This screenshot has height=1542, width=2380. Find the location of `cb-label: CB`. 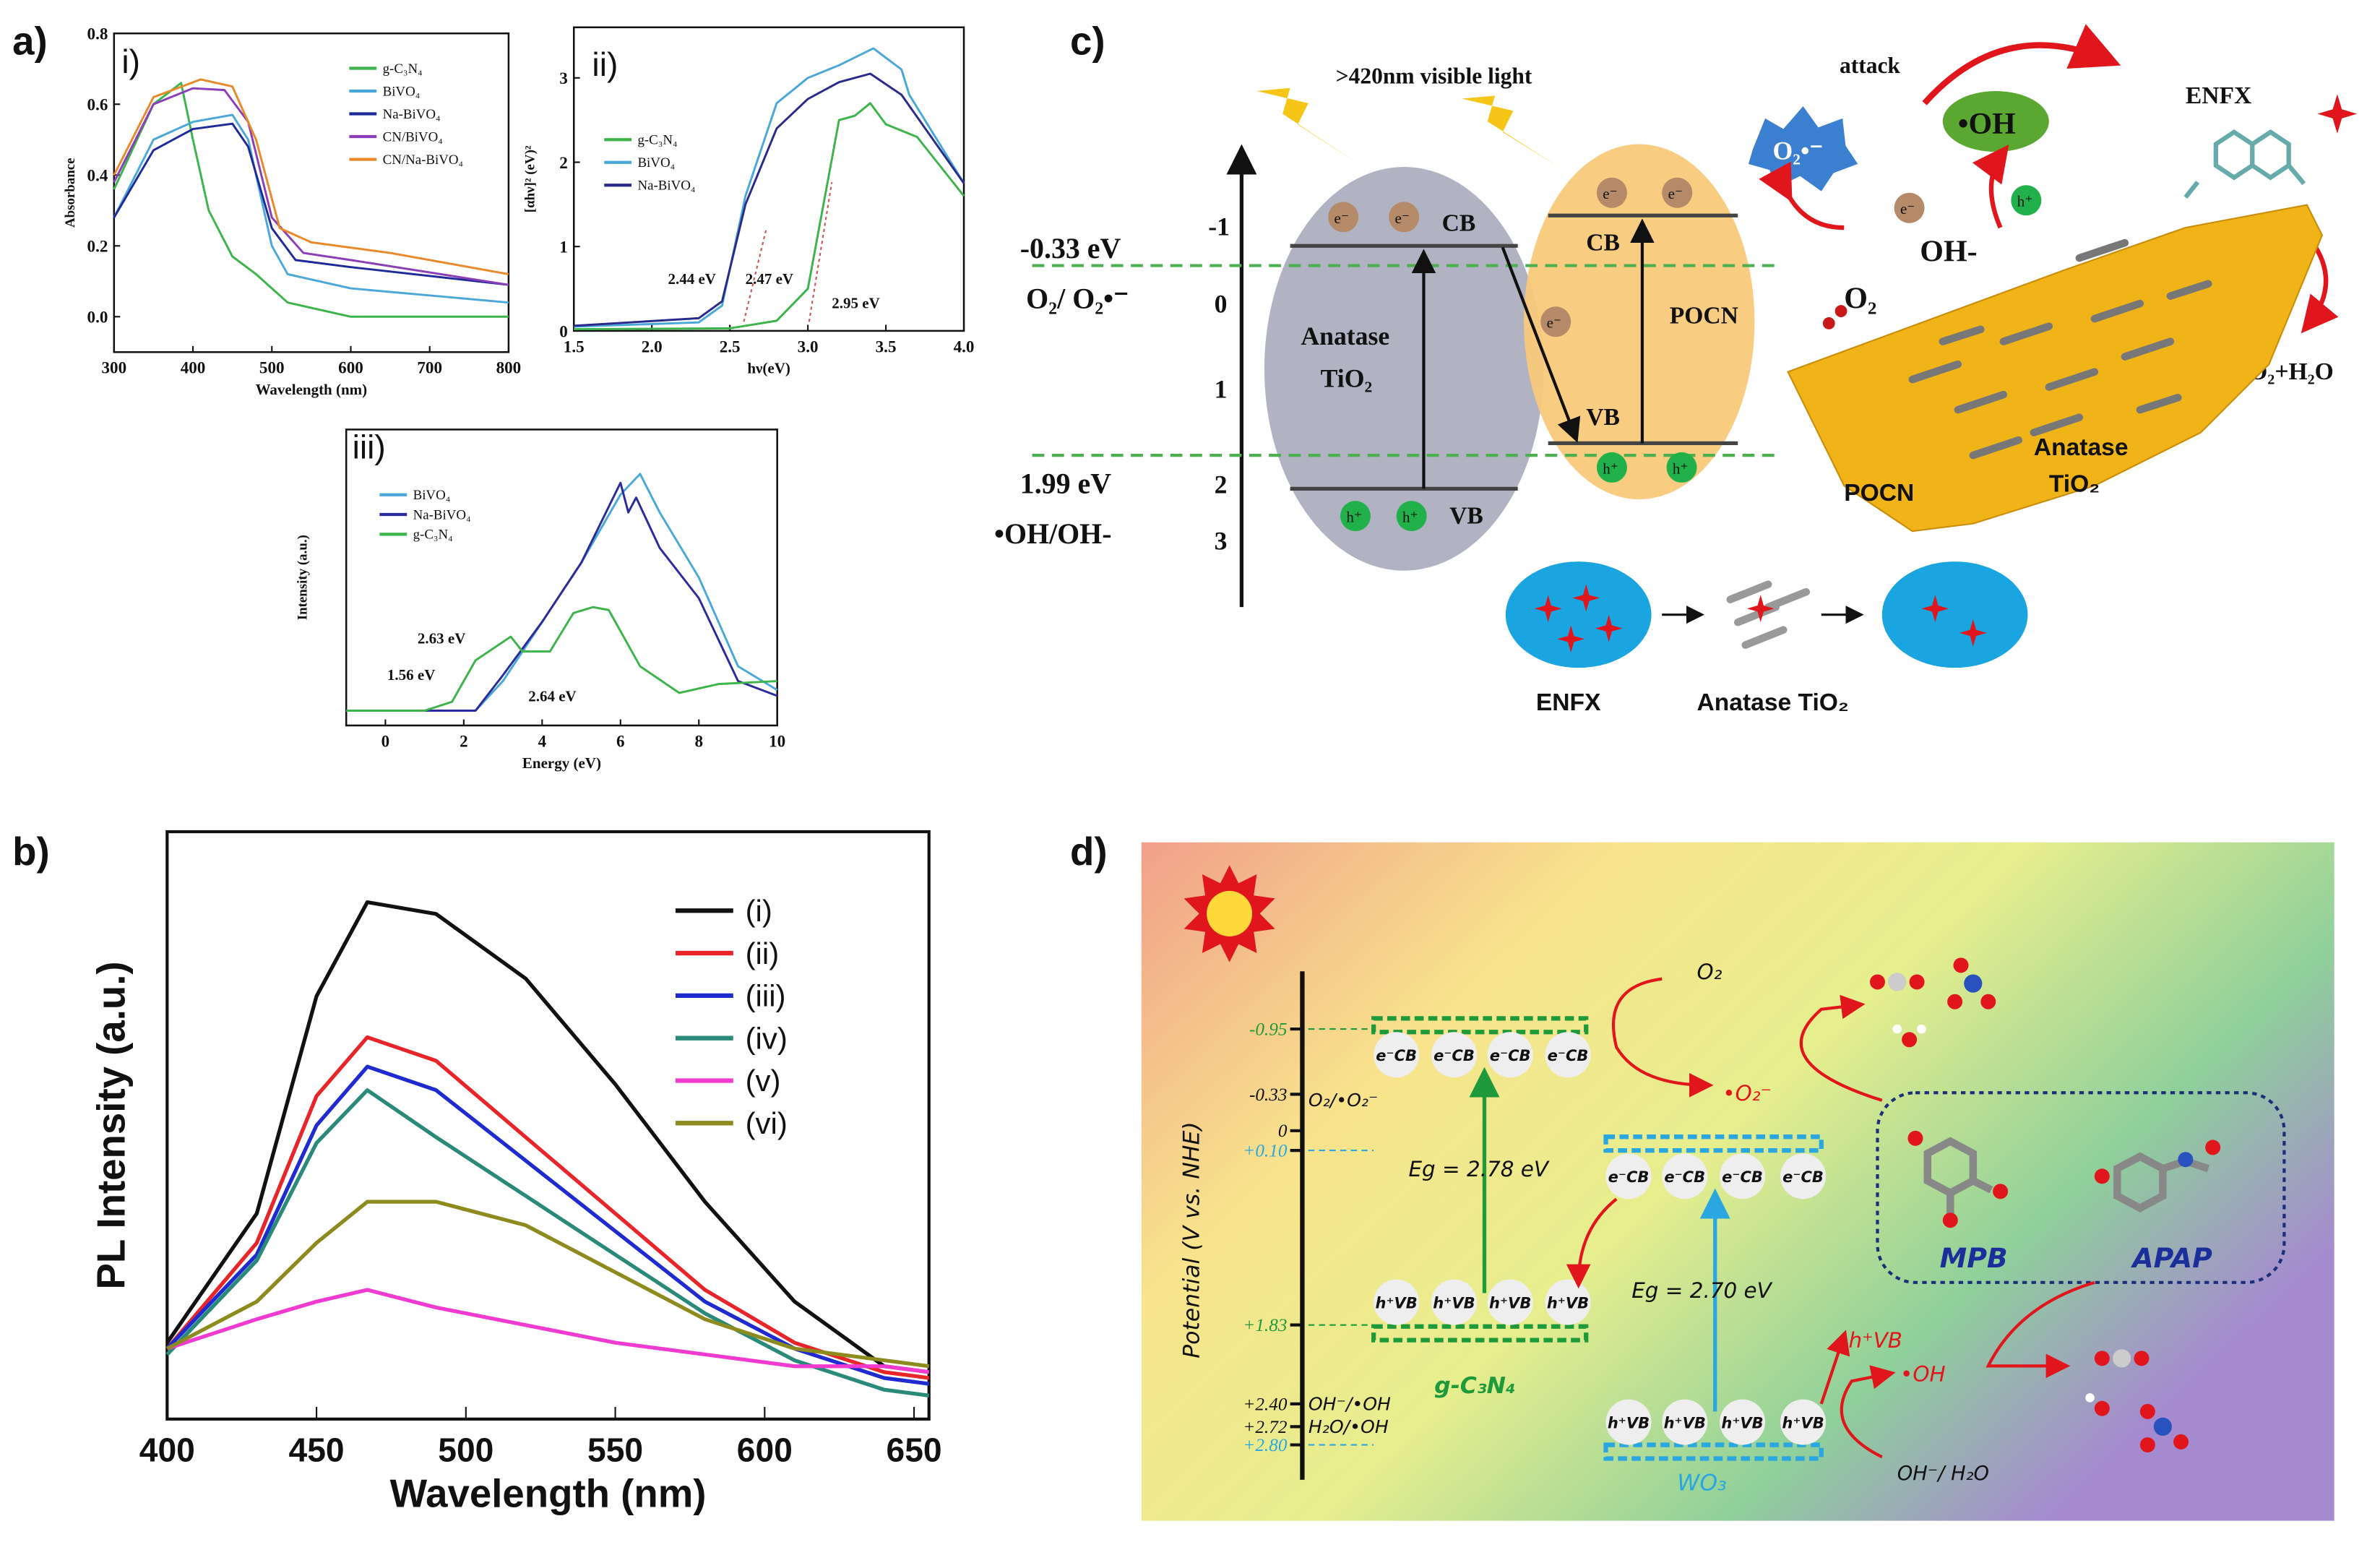

cb-label: CB is located at coordinates (1603, 243).